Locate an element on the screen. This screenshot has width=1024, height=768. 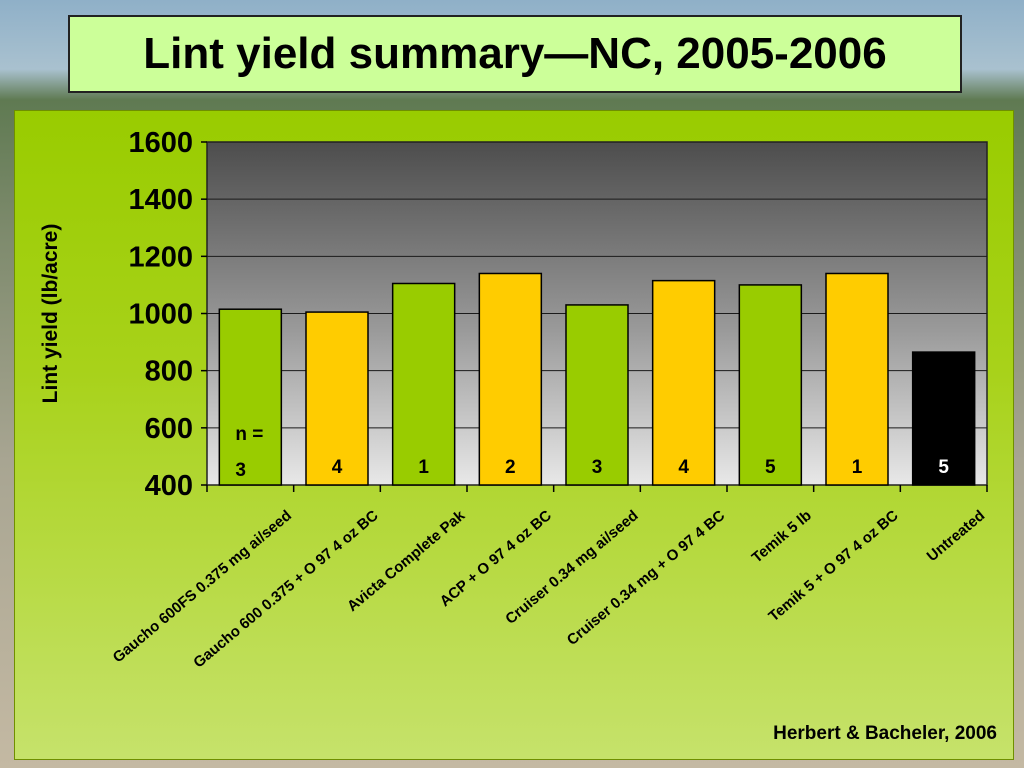
y-tick-label: 1200 is located at coordinates (160, 257).